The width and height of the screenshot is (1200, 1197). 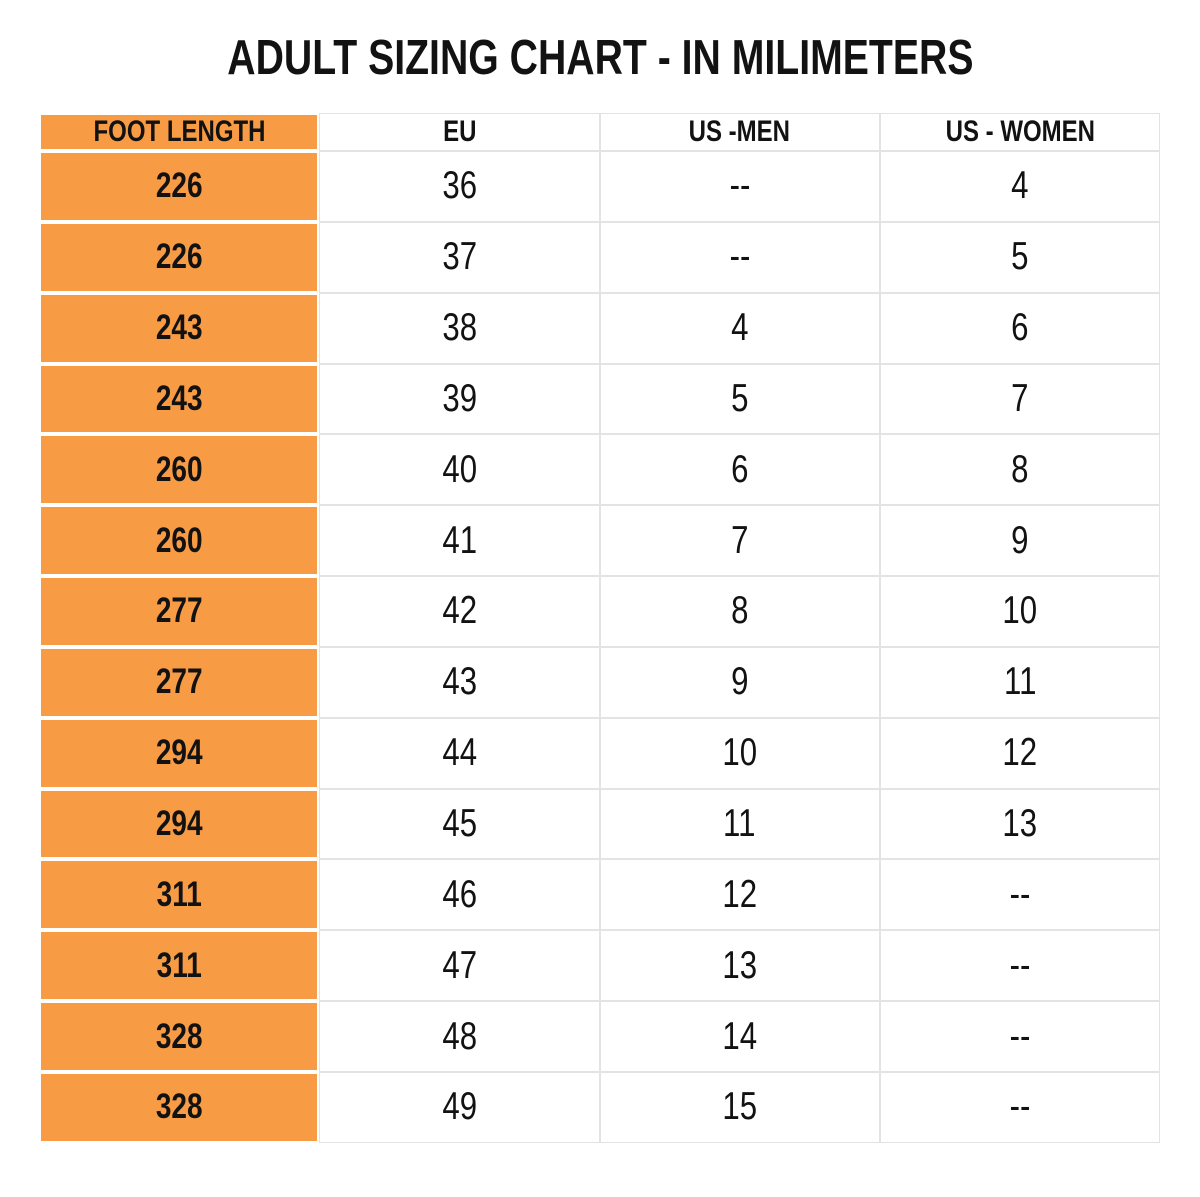 What do you see at coordinates (459, 682) in the screenshot?
I see `cell-value: 43` at bounding box center [459, 682].